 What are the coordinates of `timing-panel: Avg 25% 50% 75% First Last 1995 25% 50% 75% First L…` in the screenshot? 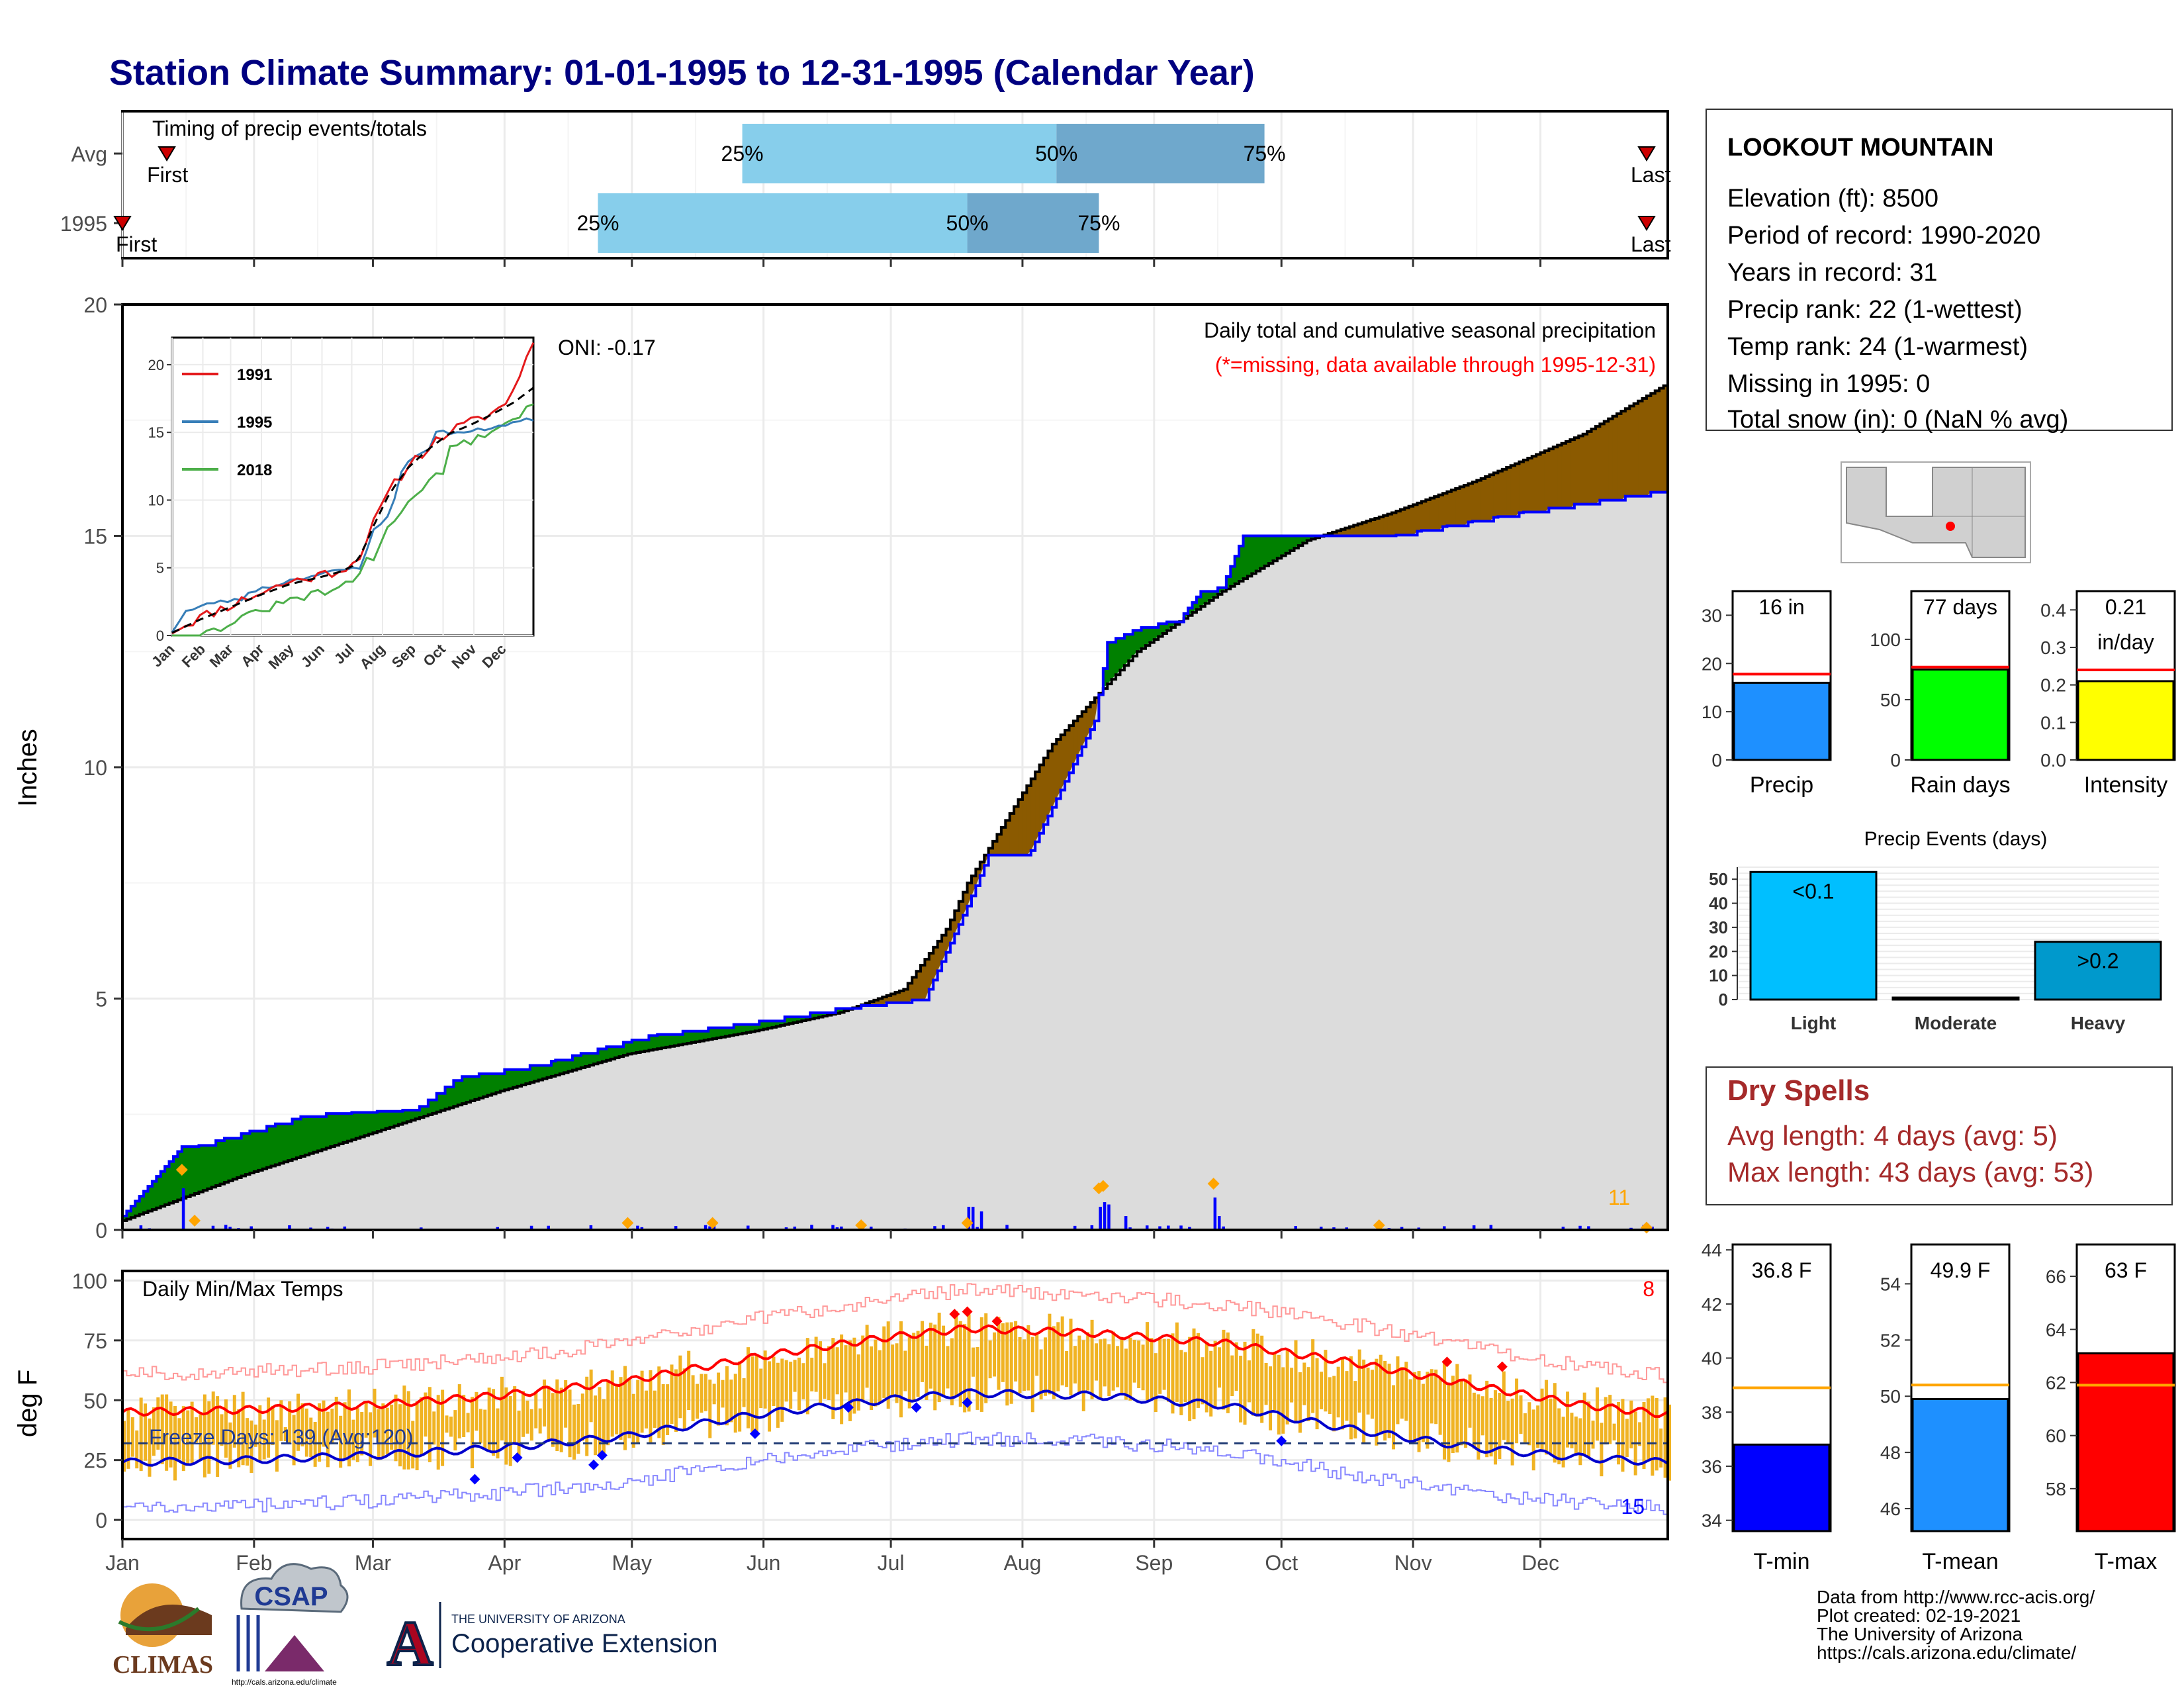 It's located at (866, 184).